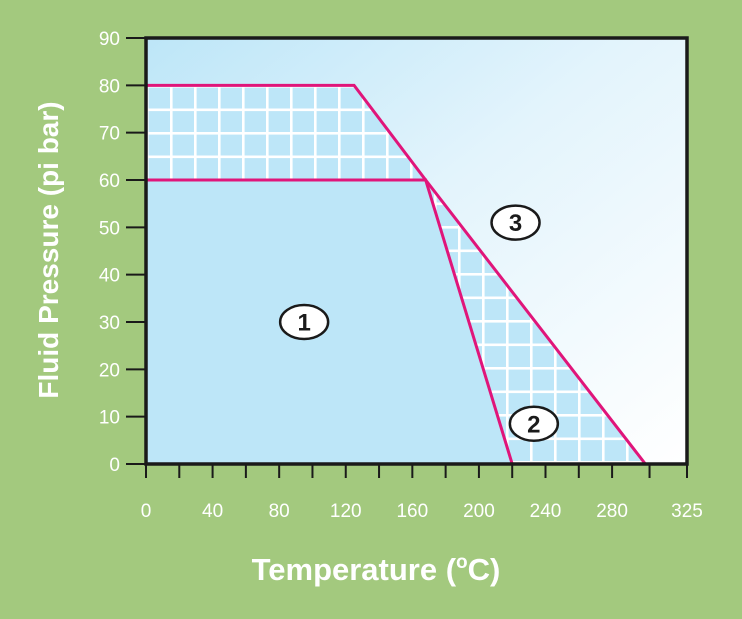 The height and width of the screenshot is (619, 742). Describe the element at coordinates (422, 493) in the screenshot. I see `x-axis: 0 40 80 120 160 200 240 280 325` at that location.